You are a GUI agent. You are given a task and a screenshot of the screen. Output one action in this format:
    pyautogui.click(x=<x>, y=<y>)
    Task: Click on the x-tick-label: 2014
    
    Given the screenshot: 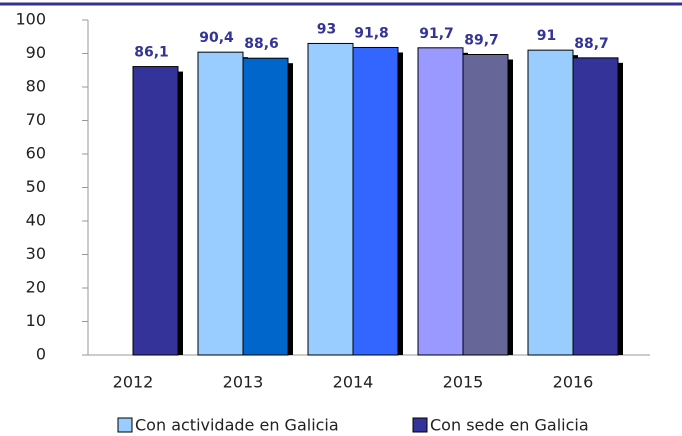 What is the action you would take?
    pyautogui.click(x=353, y=382)
    